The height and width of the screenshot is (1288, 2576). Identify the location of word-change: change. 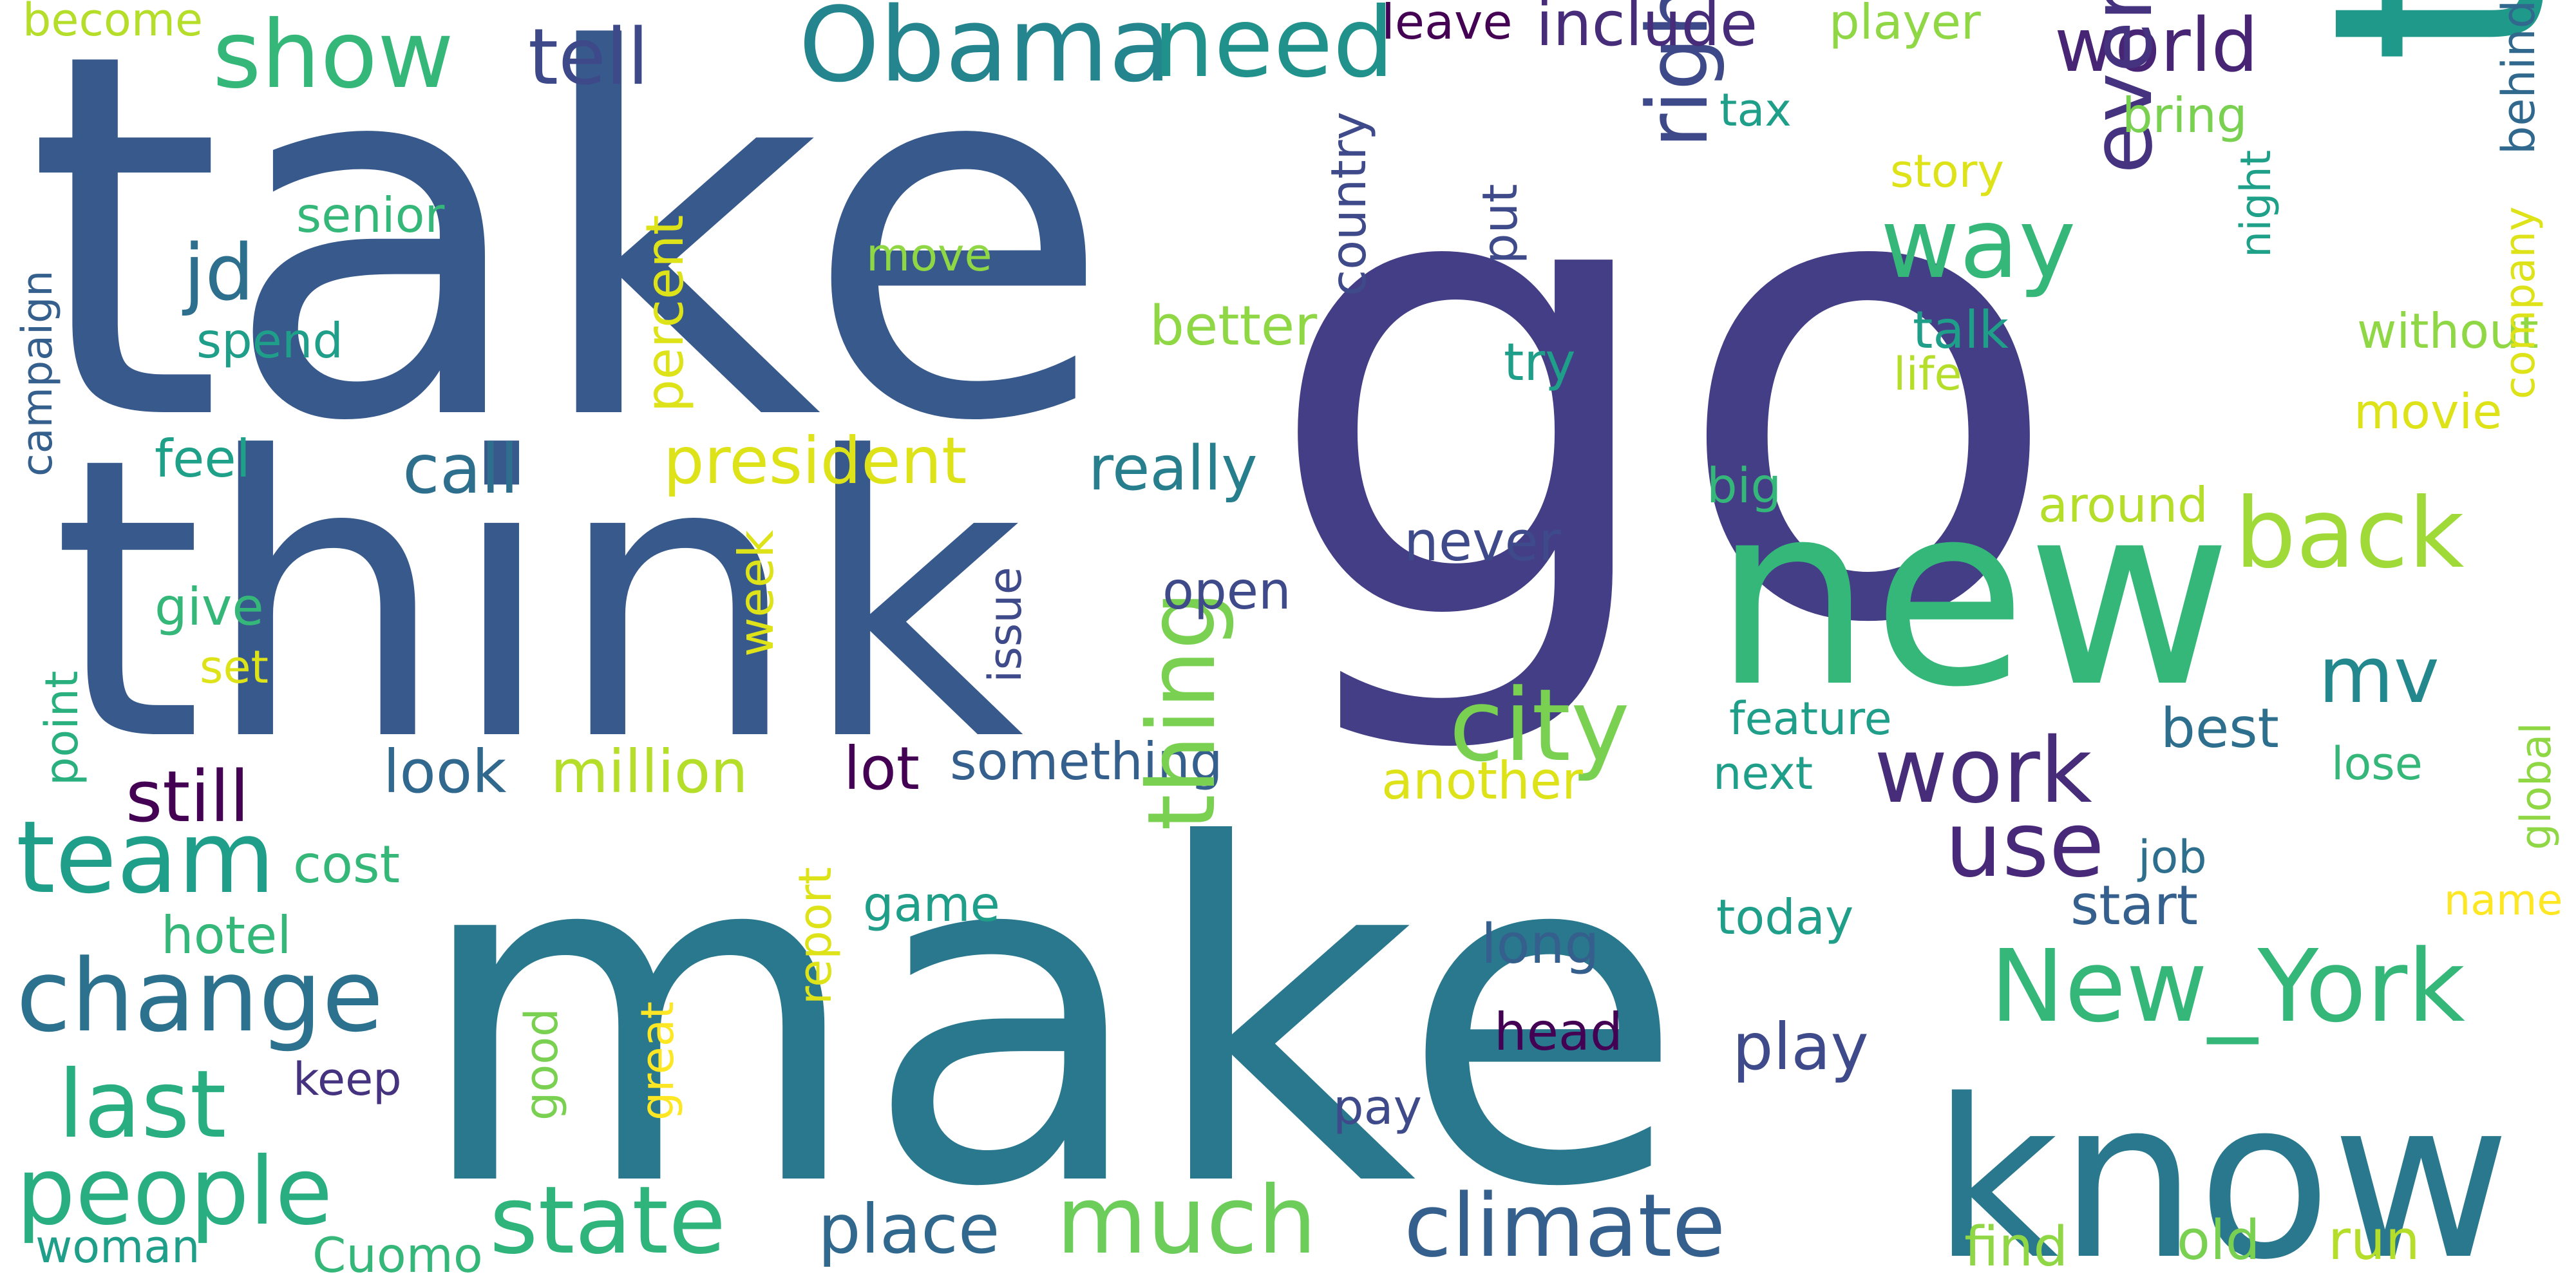
(199, 996).